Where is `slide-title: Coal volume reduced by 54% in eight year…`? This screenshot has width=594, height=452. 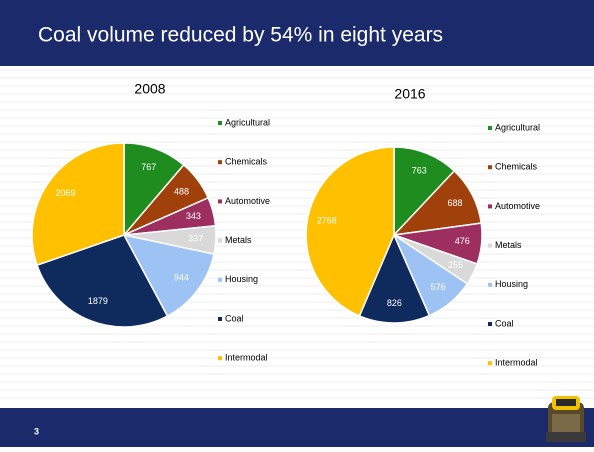
slide-title: Coal volume reduced by 54% in eight year… is located at coordinates (240, 35).